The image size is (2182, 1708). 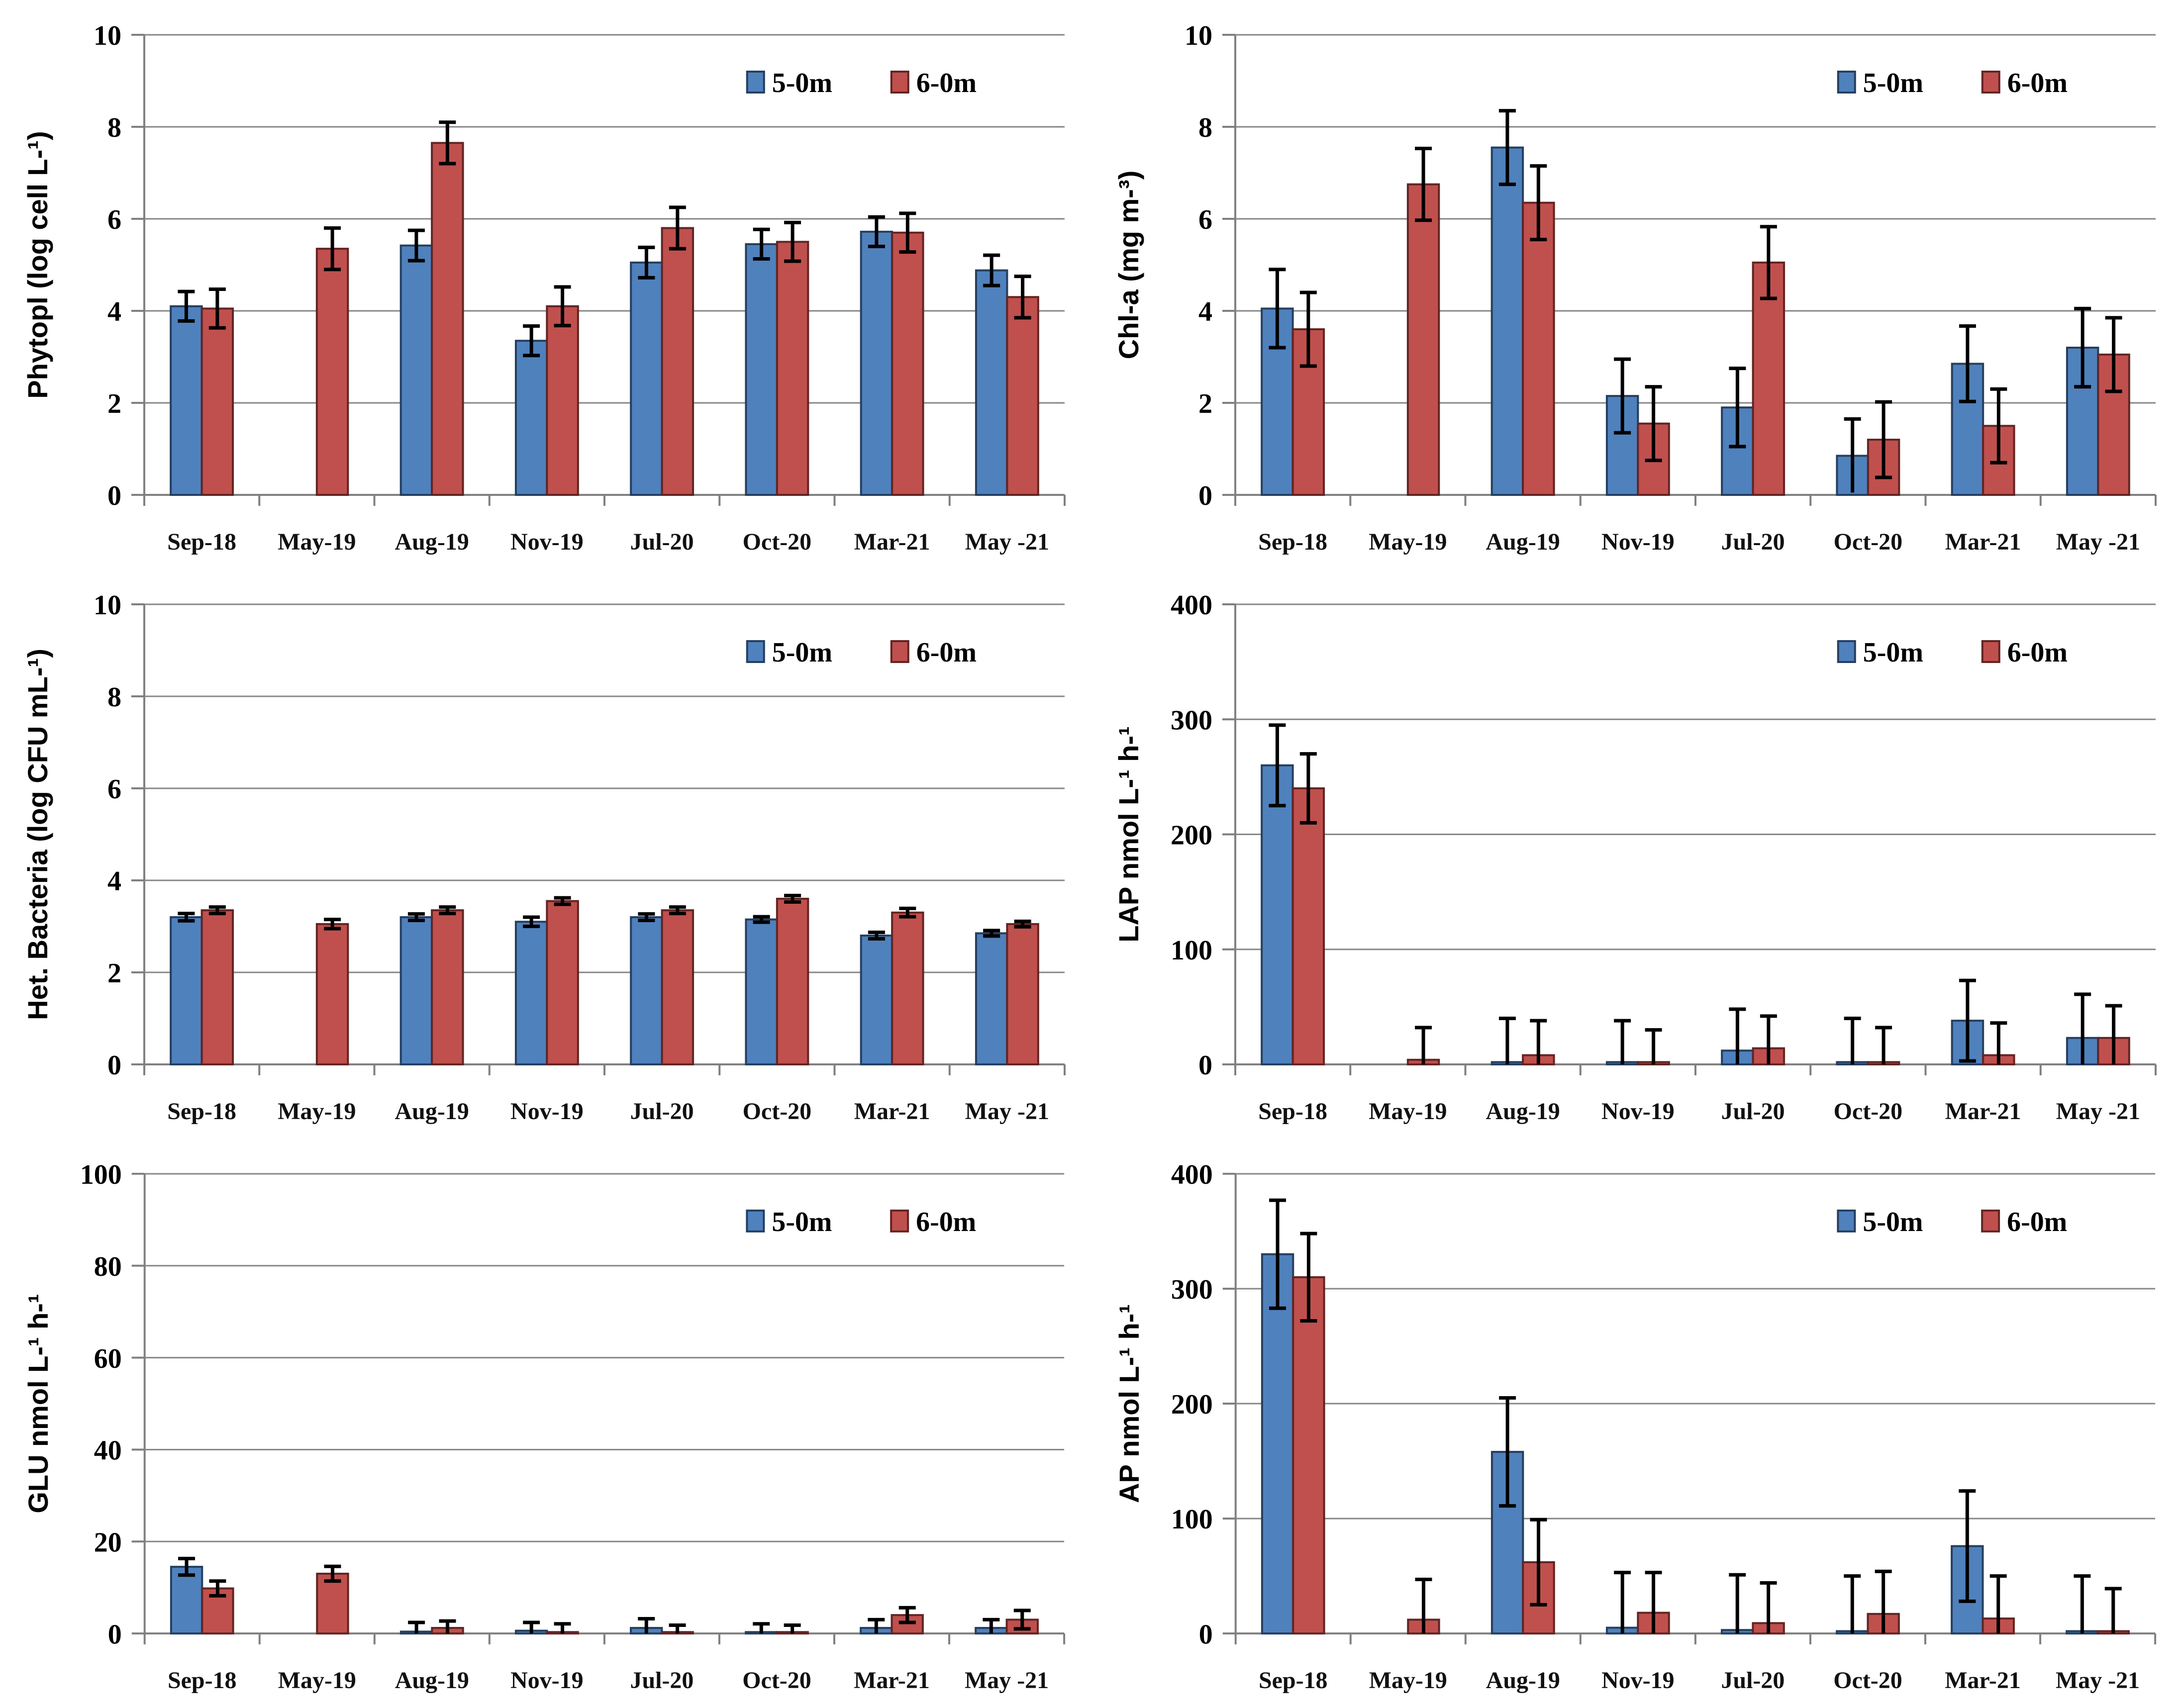 I want to click on y-axis-title: Het. Bacteria (log CFU mL-¹), so click(x=37, y=834).